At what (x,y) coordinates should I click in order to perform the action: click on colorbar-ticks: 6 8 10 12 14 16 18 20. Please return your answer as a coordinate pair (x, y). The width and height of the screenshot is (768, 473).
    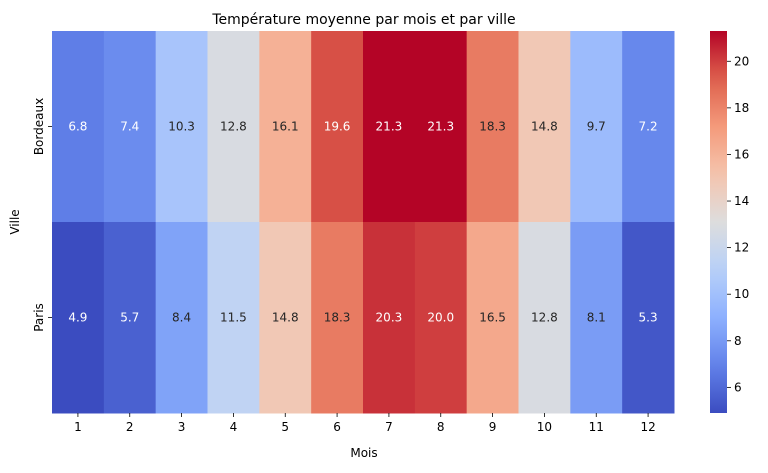
    Looking at the image, I should click on (738, 224).